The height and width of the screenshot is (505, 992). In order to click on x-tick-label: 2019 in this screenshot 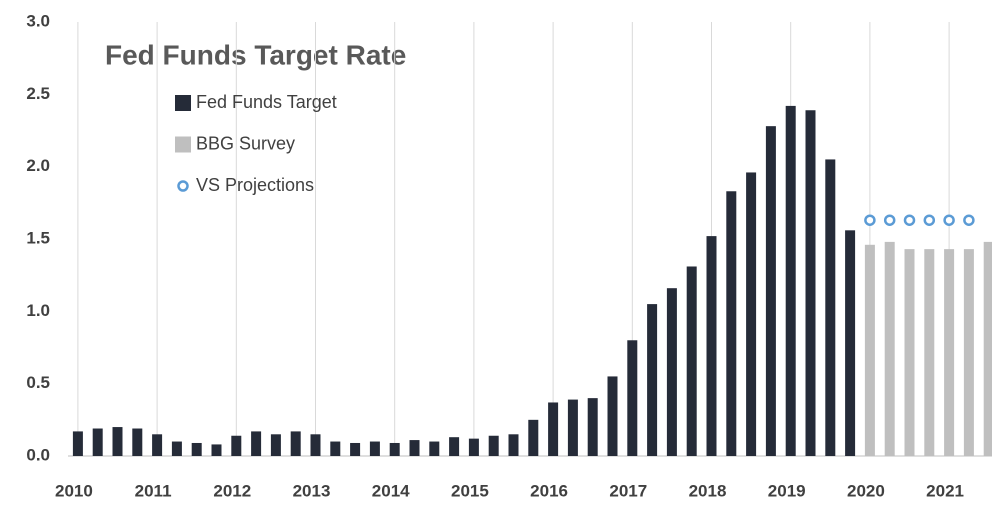, I will do `click(787, 490)`.